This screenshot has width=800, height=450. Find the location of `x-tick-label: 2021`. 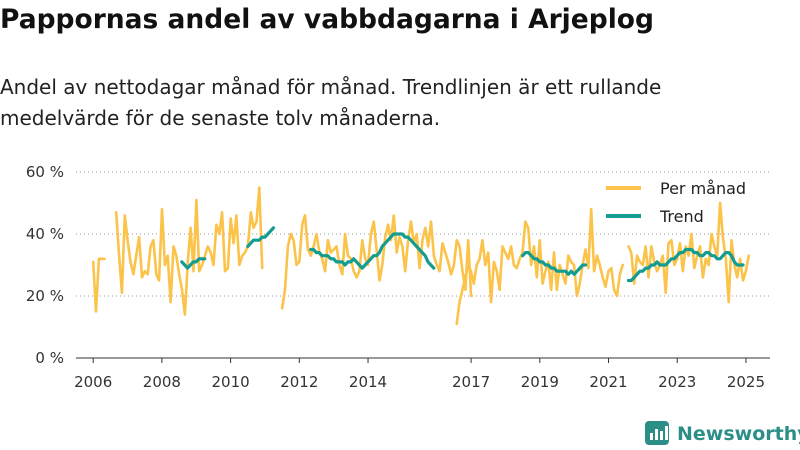

x-tick-label: 2021 is located at coordinates (608, 382).